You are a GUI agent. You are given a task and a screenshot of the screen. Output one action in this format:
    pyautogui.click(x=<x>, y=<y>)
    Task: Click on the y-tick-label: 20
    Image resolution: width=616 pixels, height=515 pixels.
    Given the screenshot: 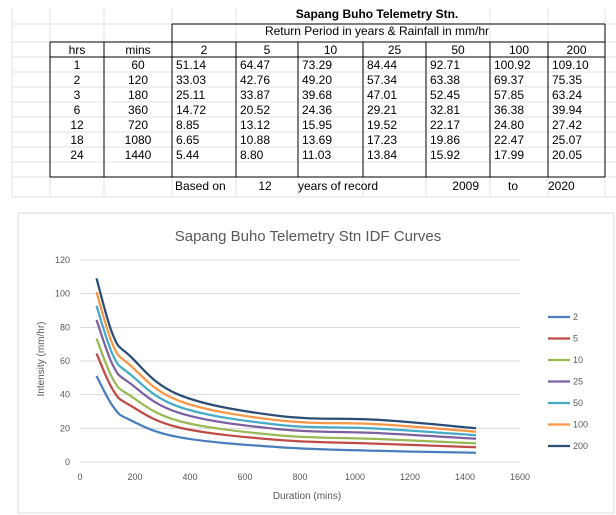 What is the action you would take?
    pyautogui.click(x=65, y=428)
    